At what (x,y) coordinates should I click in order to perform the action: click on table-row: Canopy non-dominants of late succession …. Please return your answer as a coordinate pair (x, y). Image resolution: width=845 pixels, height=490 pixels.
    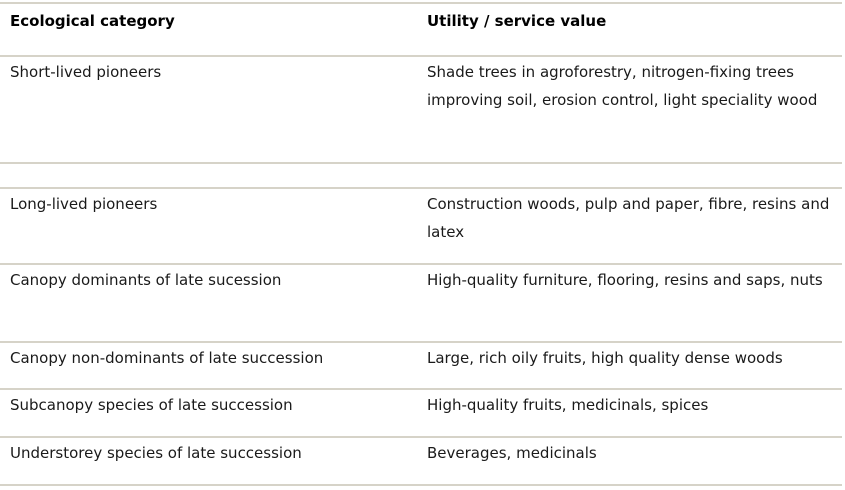
    Looking at the image, I should click on (421, 364).